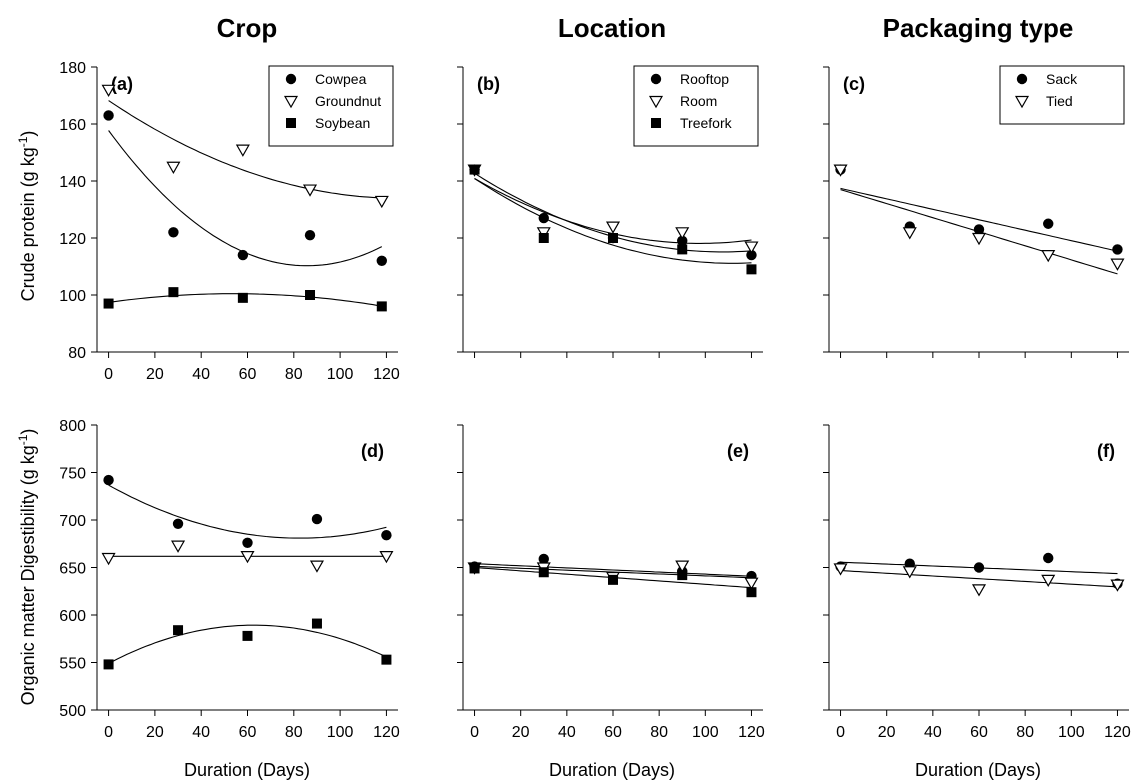  I want to click on panel-e: 0 20 40 60 80 100 120 (e), so click(611, 582).